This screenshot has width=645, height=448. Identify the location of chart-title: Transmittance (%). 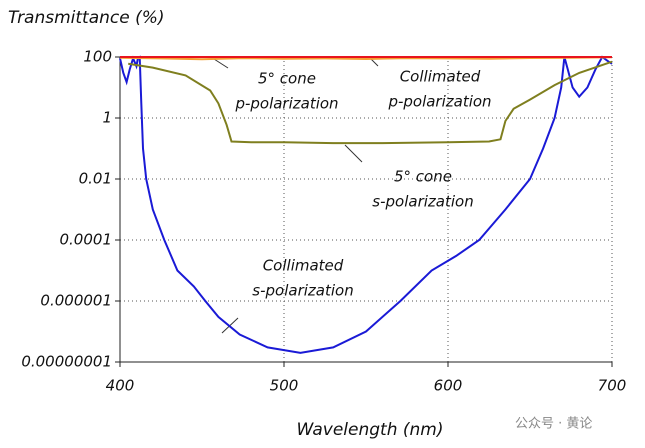
(86, 18).